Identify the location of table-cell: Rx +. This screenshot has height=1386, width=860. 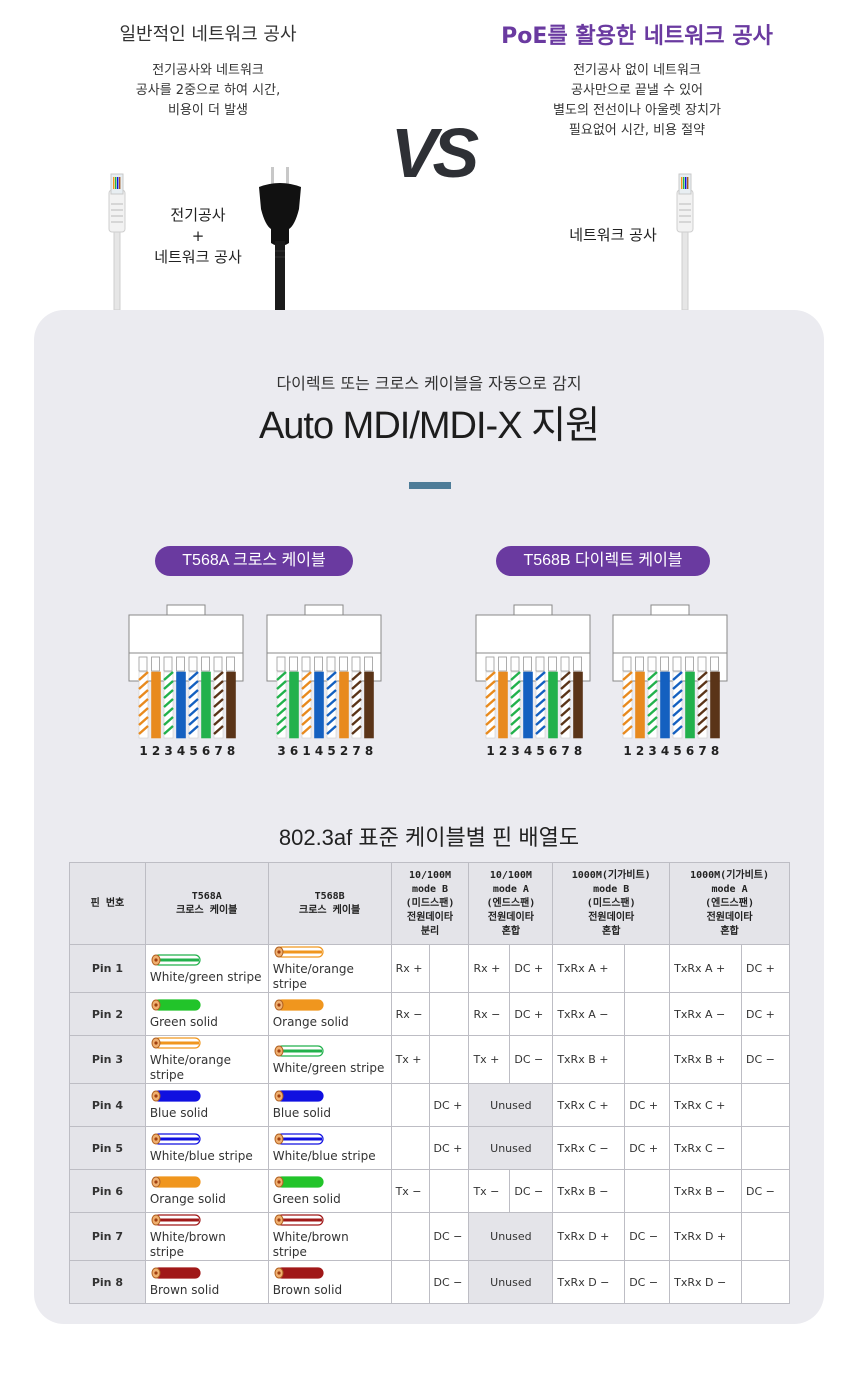
(489, 968).